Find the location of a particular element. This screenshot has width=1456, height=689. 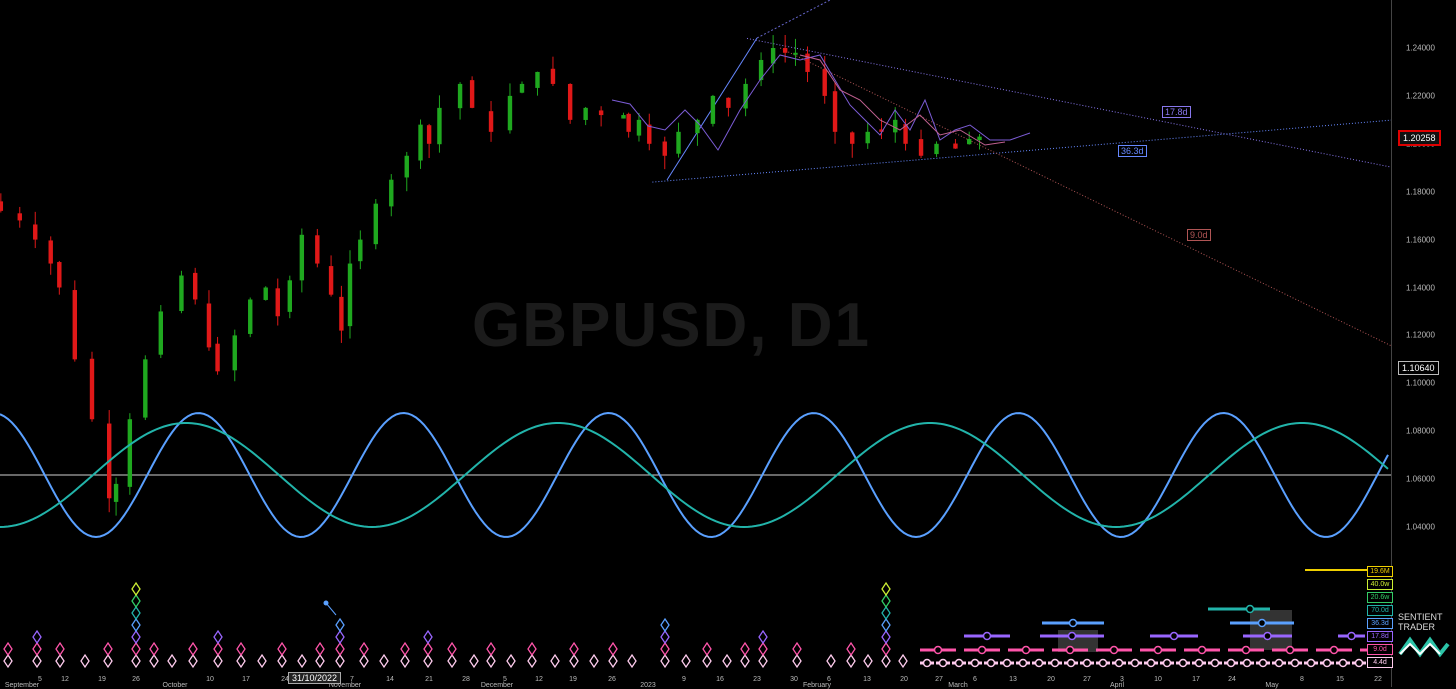

date-tick-label: November is located at coordinates (345, 685).